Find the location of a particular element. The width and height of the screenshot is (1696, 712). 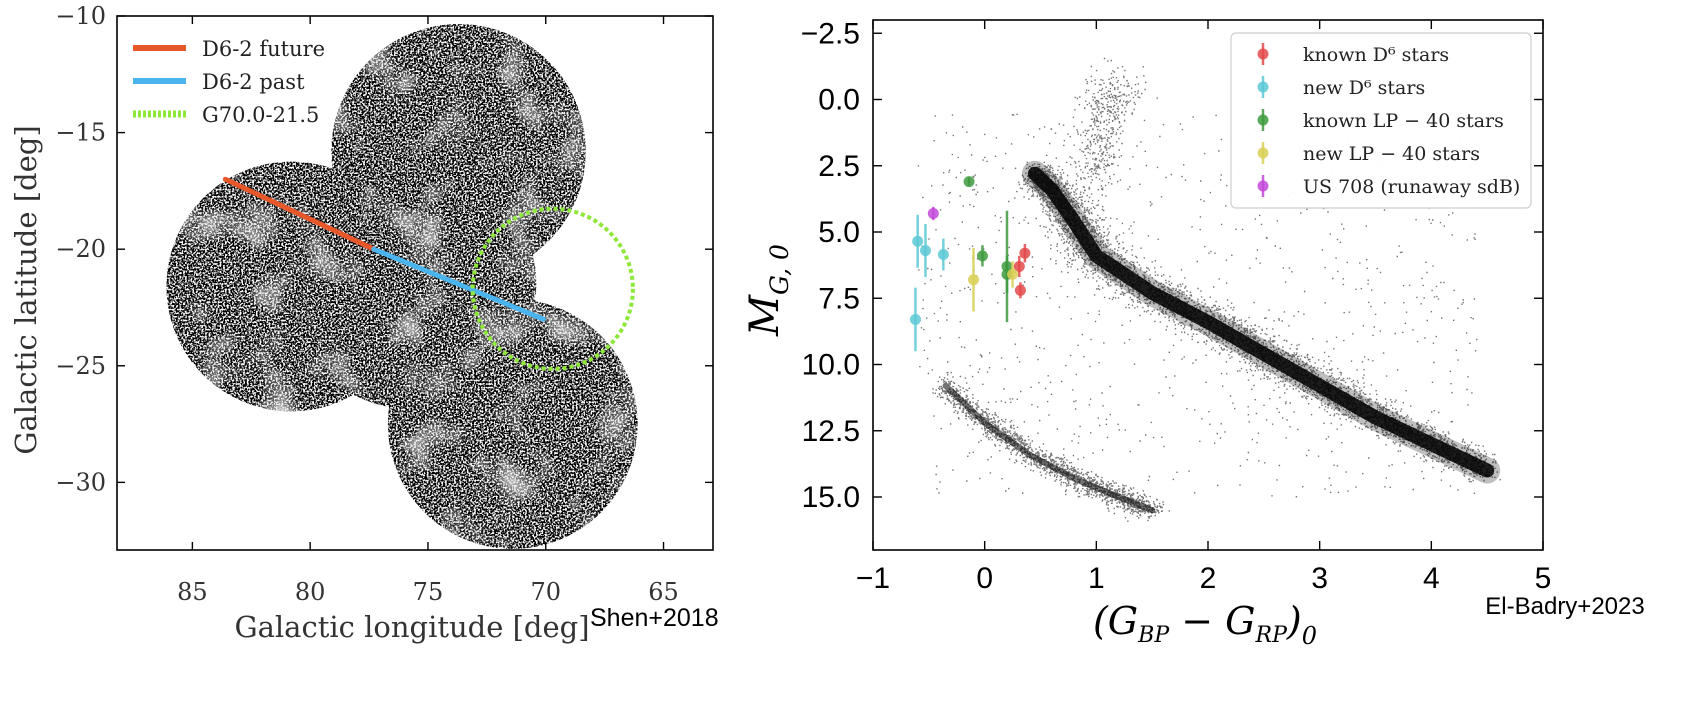

cmd-credit: El-Badry+2023 is located at coordinates (1564, 606).